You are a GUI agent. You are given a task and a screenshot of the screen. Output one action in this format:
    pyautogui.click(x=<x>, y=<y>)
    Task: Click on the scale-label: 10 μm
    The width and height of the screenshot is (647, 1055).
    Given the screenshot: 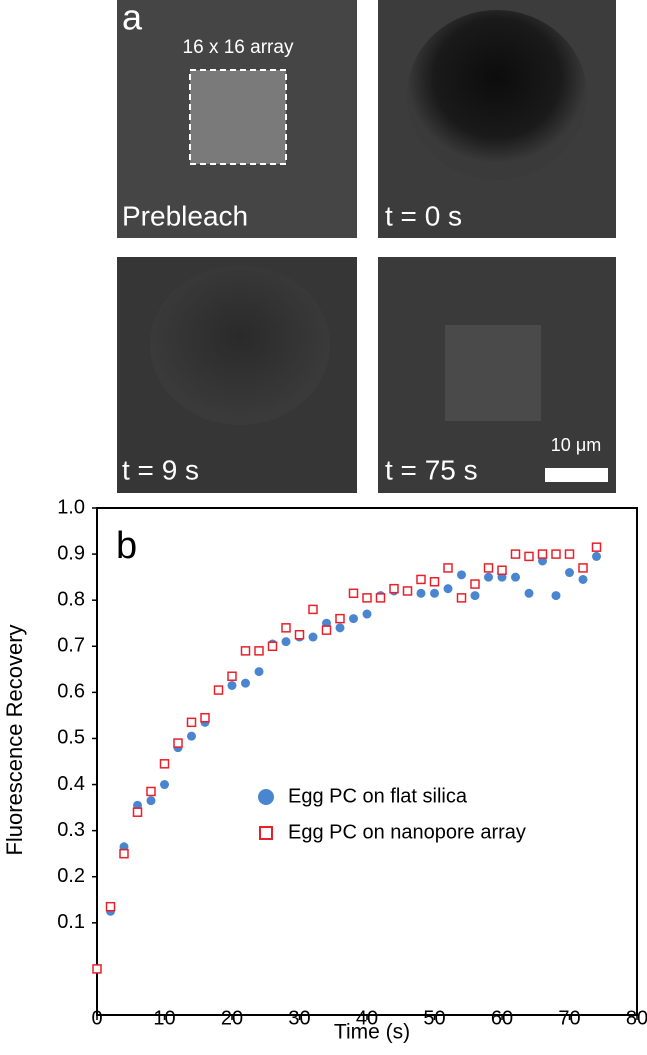 What is the action you would take?
    pyautogui.click(x=576, y=445)
    